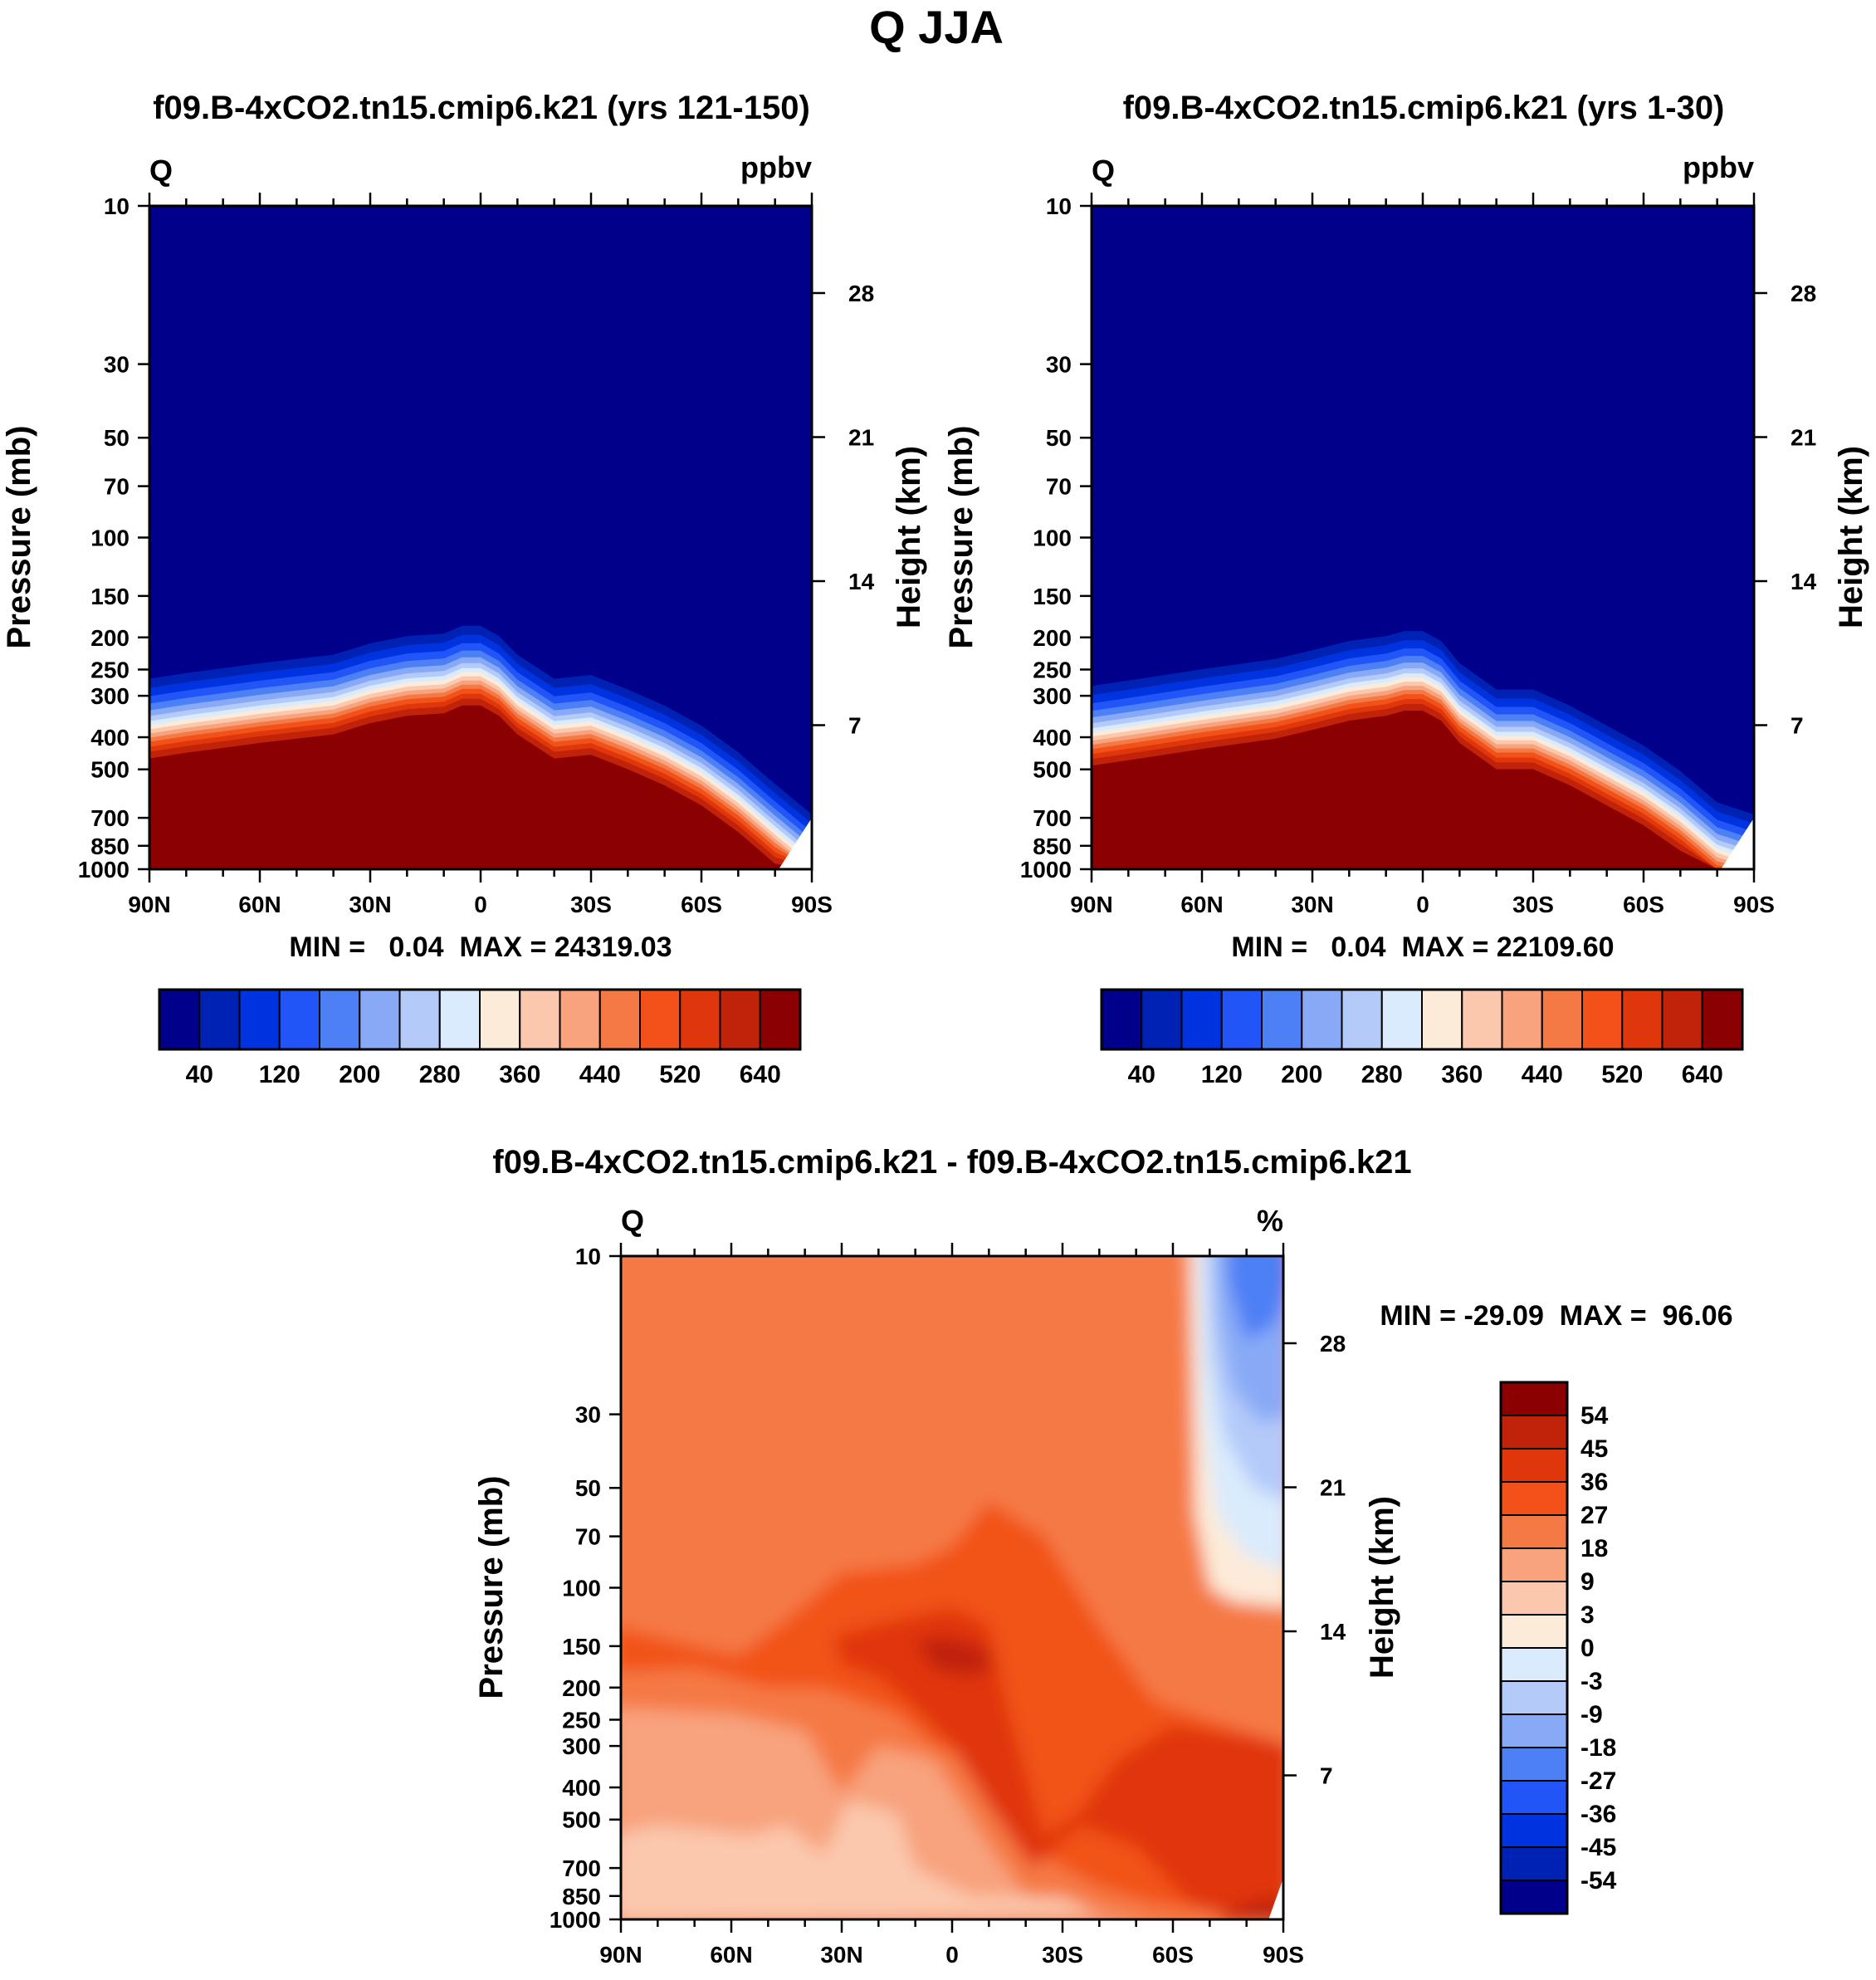 Image resolution: width=1876 pixels, height=1980 pixels. I want to click on colorbar-frame, so click(480, 1020).